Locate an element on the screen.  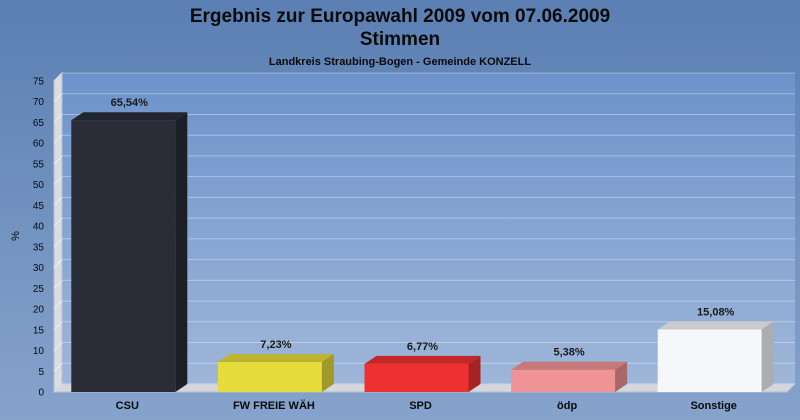
data-label: 7,23% is located at coordinates (275, 345).